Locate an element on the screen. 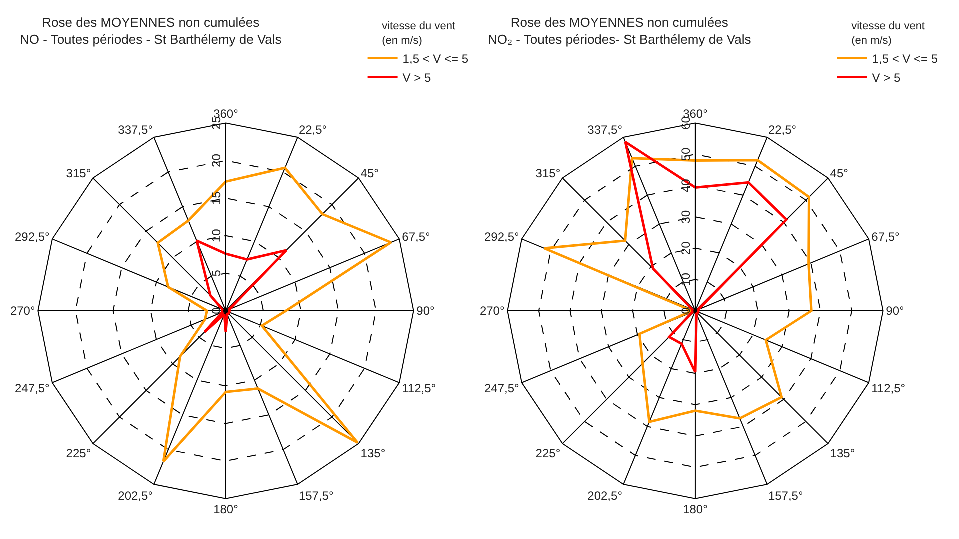 This screenshot has height=539, width=959. chart-subtitle: NO₂ - Toutes périodes- St Barthélemy de Vals is located at coordinates (620, 39).